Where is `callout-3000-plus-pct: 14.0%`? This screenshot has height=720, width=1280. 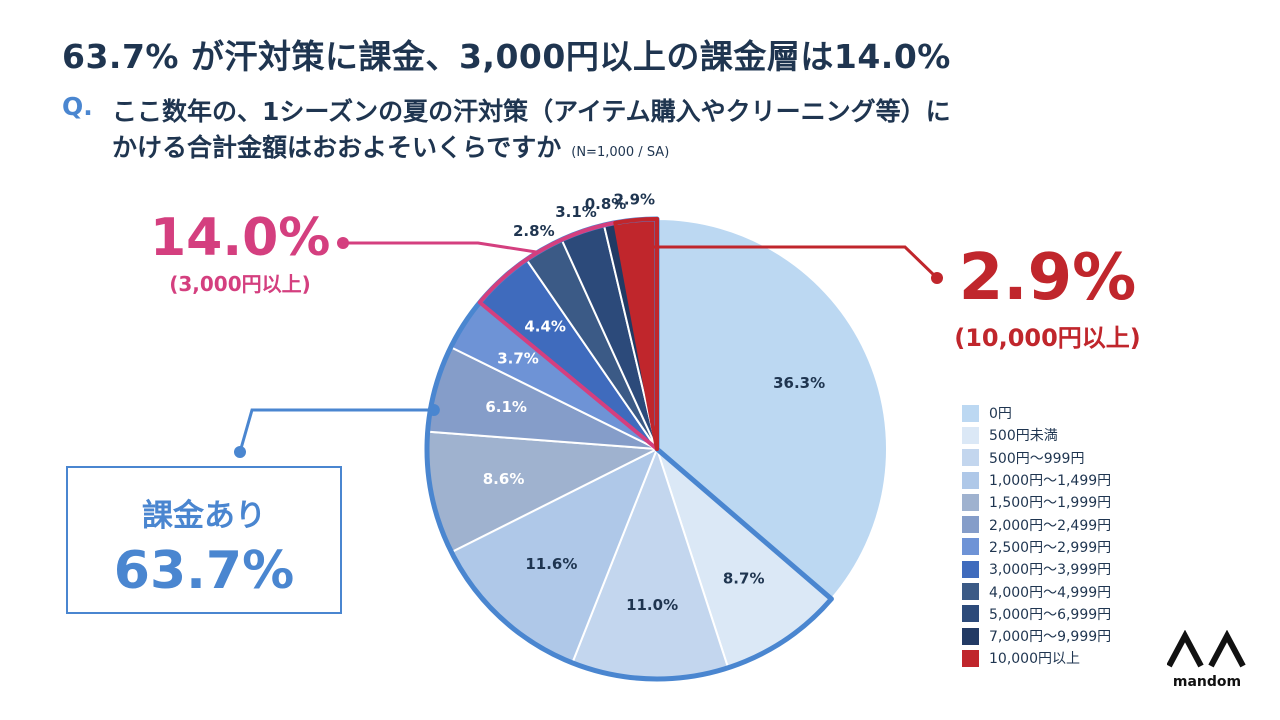
callout-3000-plus-pct: 14.0% is located at coordinates (240, 238).